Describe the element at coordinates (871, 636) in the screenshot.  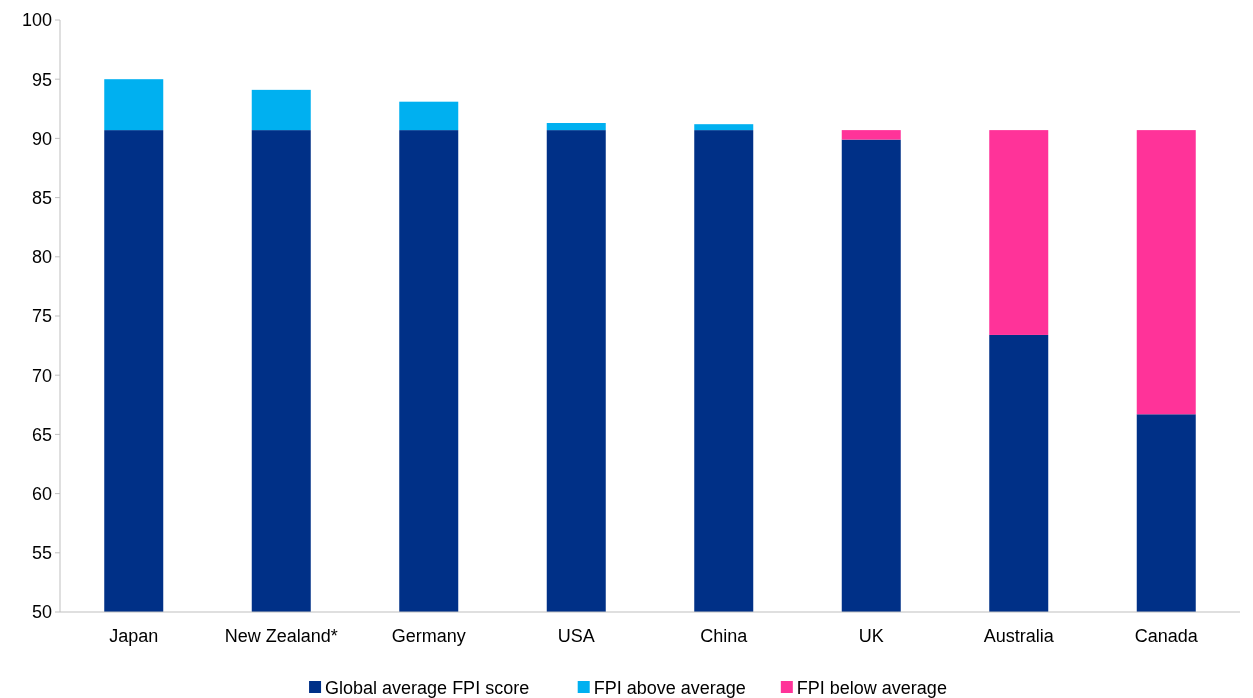
I see `x-tick-label: UK` at that location.